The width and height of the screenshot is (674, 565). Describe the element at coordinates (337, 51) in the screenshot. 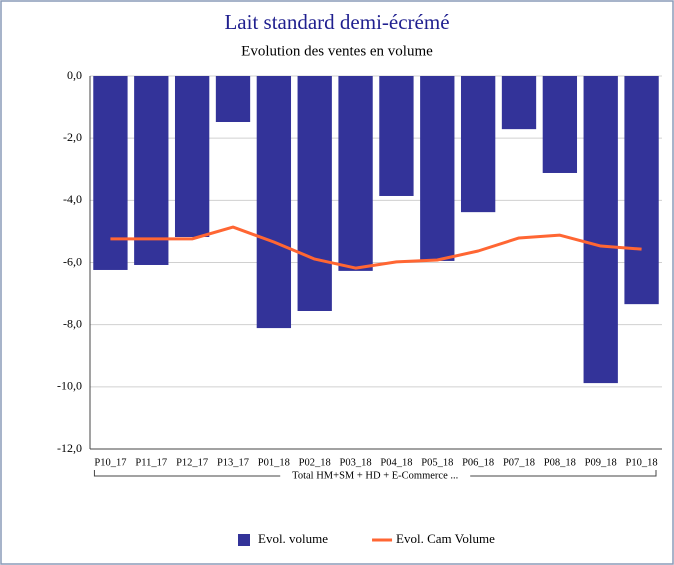

I see `chart-subtitle: Evolution des ventes en volume` at that location.